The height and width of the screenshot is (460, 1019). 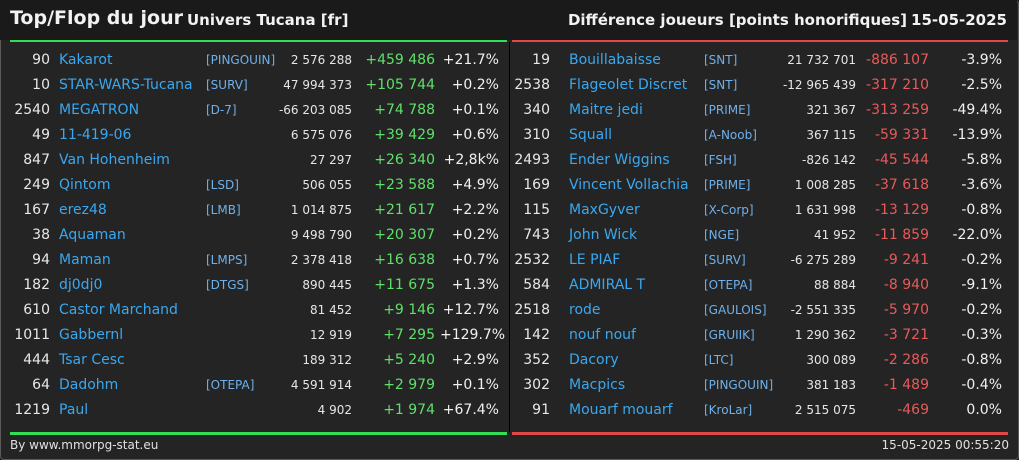 What do you see at coordinates (227, 260) in the screenshot?
I see `guild-tag-link: [LMPS]` at bounding box center [227, 260].